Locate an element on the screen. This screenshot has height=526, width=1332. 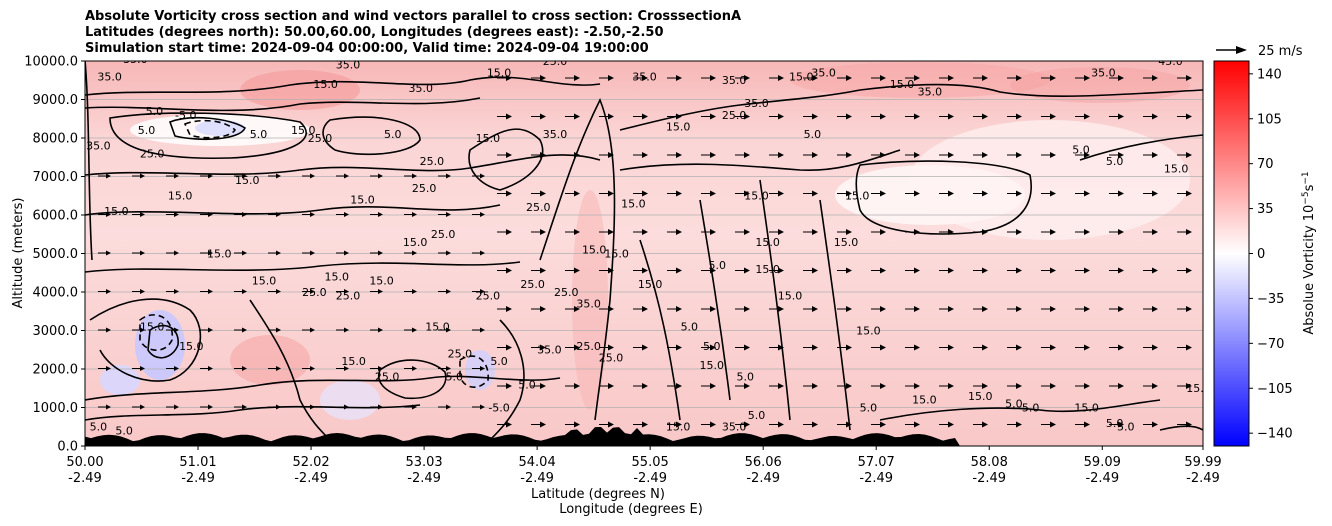
contour-line-negative is located at coordinates (210, 129).